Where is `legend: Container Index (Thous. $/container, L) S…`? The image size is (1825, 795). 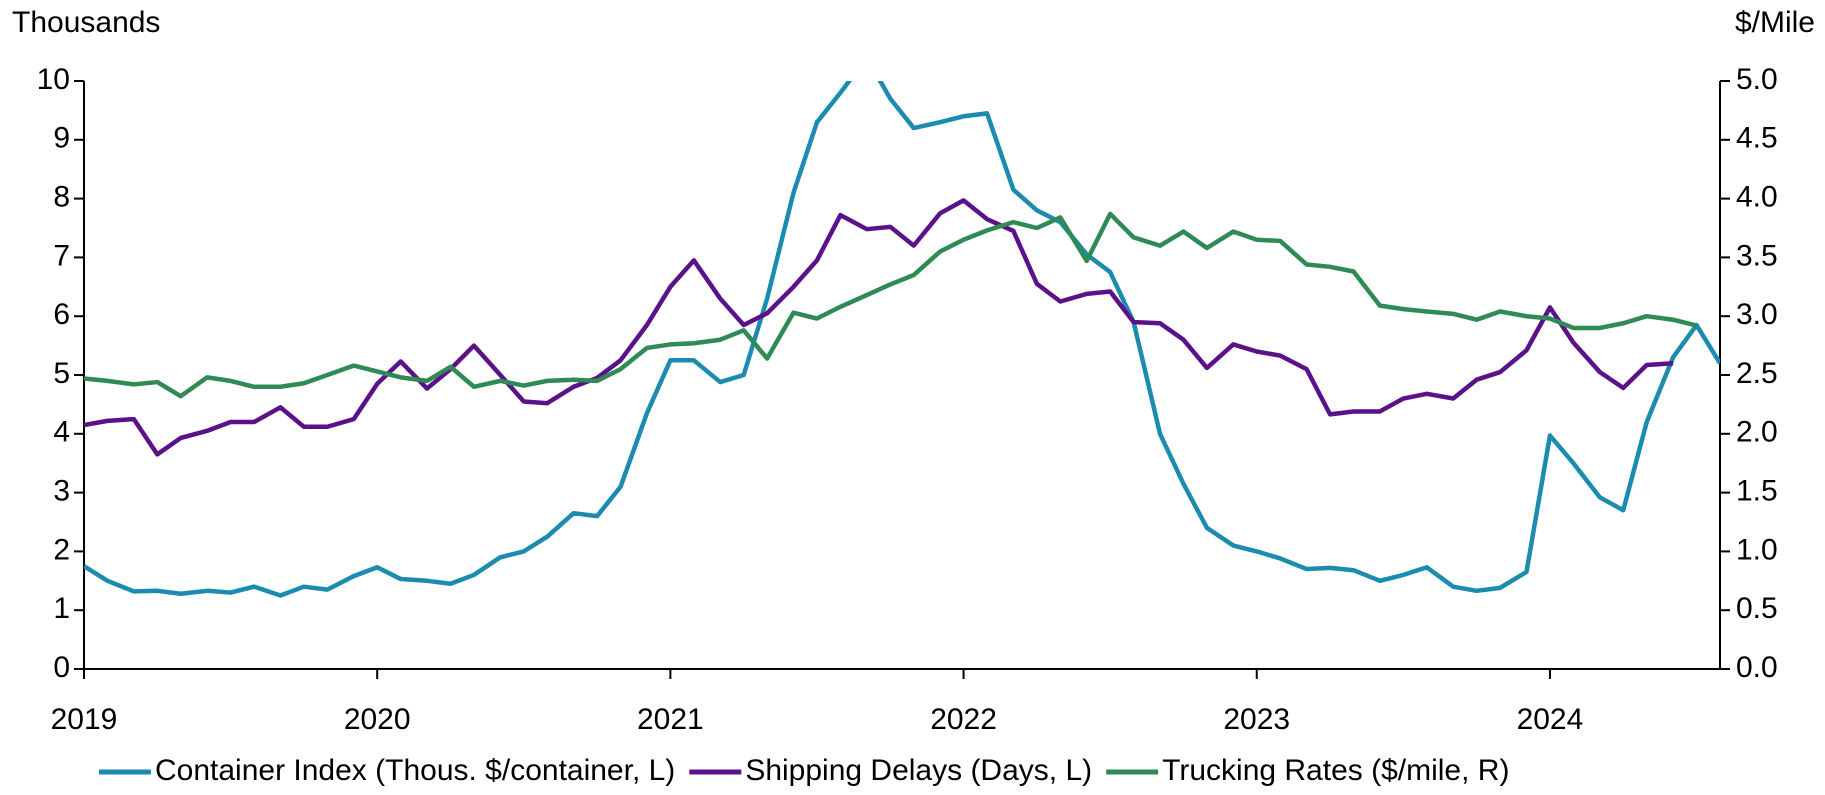 legend: Container Index (Thous. $/container, L) S… is located at coordinates (804, 770).